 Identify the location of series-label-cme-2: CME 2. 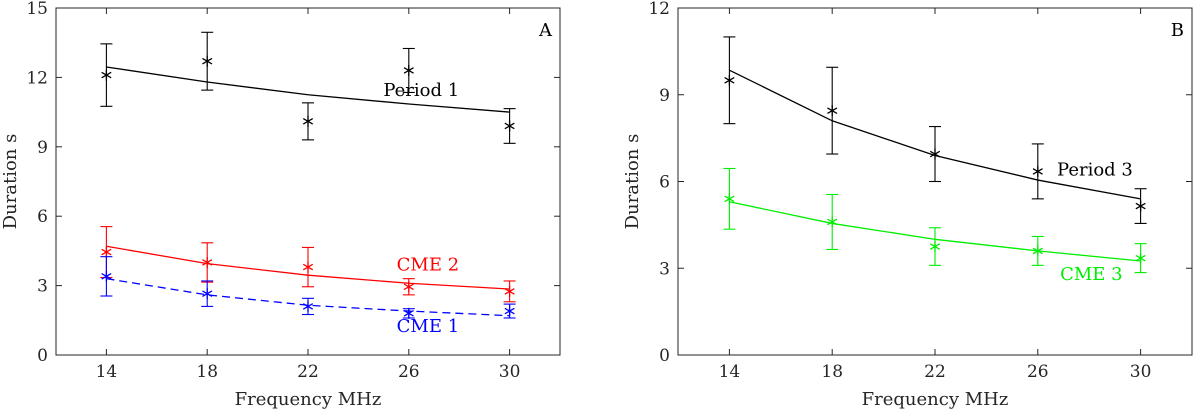
(428, 265).